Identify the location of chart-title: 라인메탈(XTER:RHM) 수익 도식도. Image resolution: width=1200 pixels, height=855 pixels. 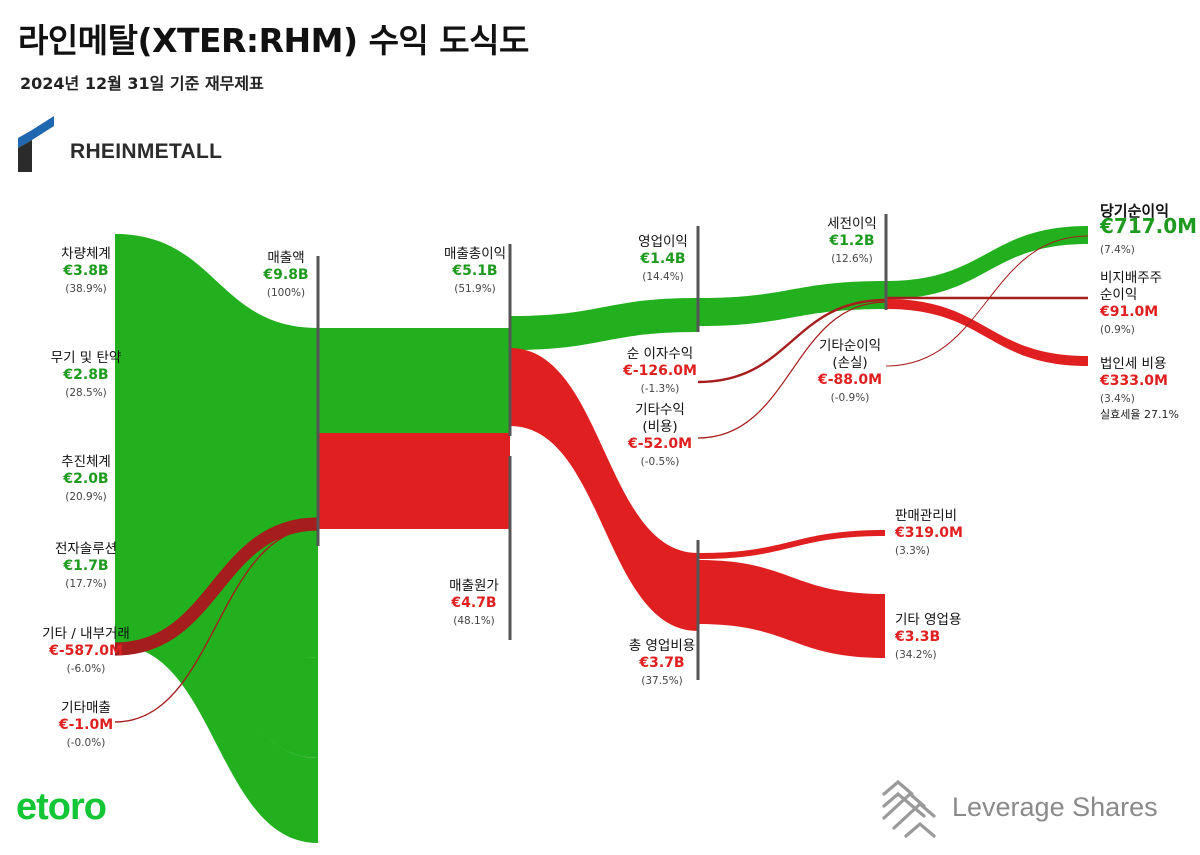
(273, 40).